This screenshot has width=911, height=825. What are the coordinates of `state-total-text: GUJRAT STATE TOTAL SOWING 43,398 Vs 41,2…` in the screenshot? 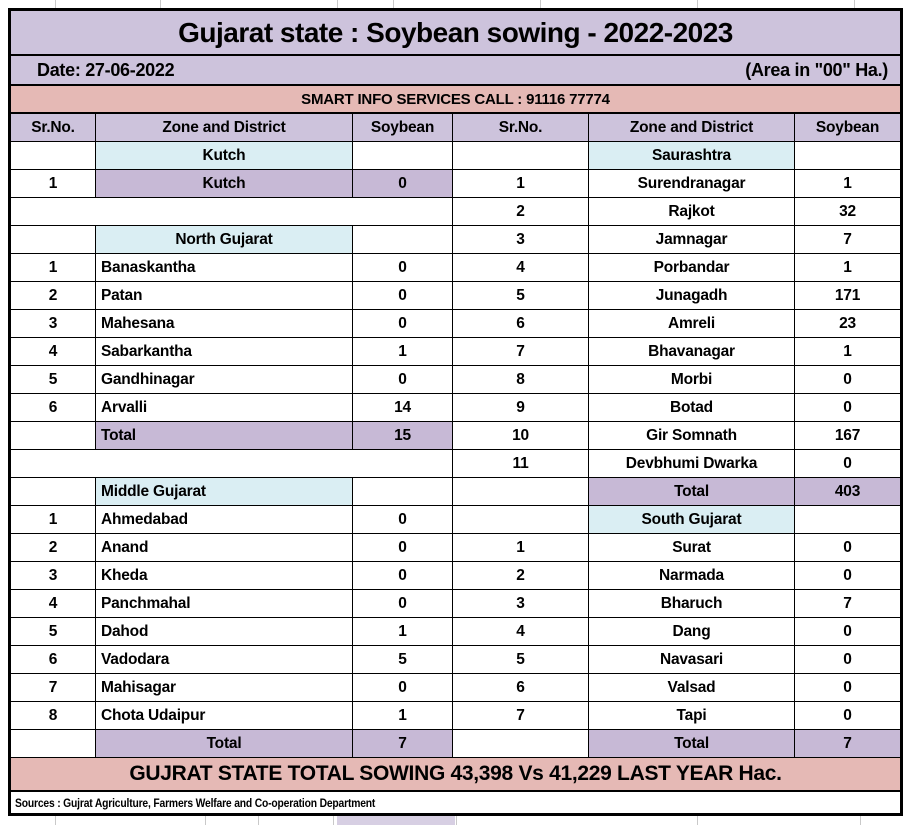 It's located at (455, 773).